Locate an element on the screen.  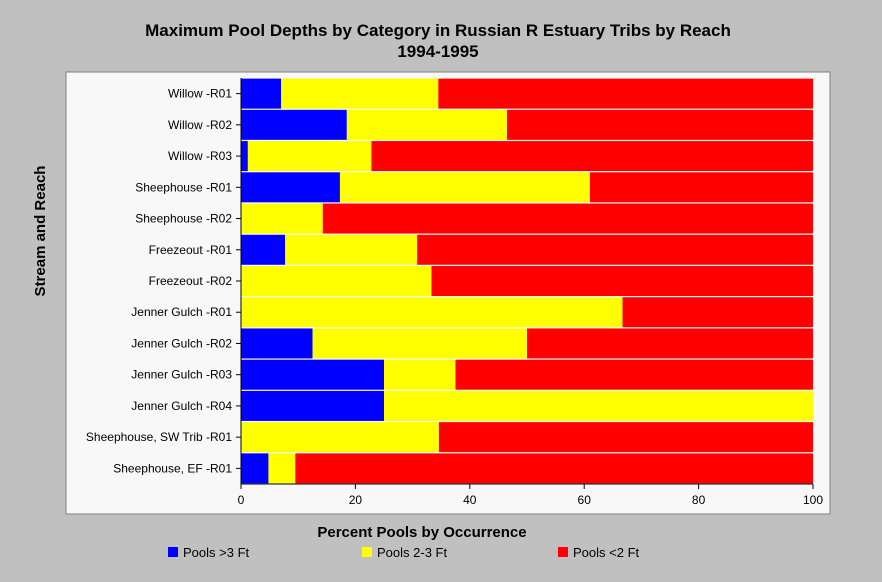
legend-label: Pools >3 Ft is located at coordinates (216, 552).